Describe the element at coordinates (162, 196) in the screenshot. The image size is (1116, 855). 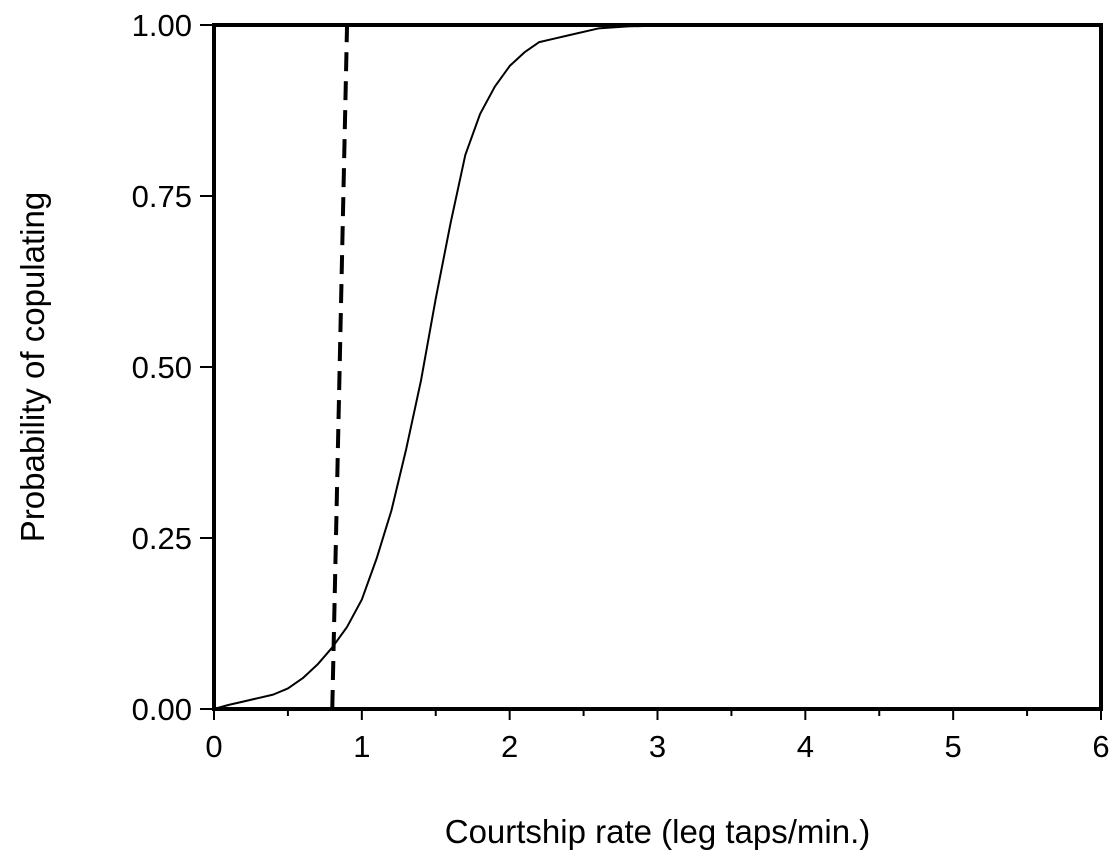
I see `y-tick-label: 0.75` at that location.